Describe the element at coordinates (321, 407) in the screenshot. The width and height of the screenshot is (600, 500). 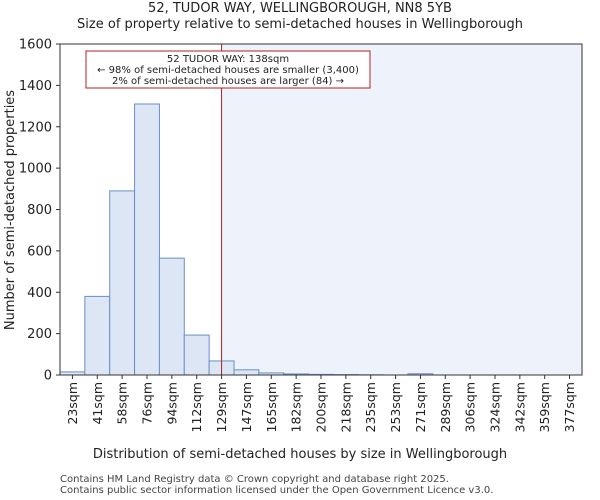
I see `x-tick-label: 200sqm` at that location.